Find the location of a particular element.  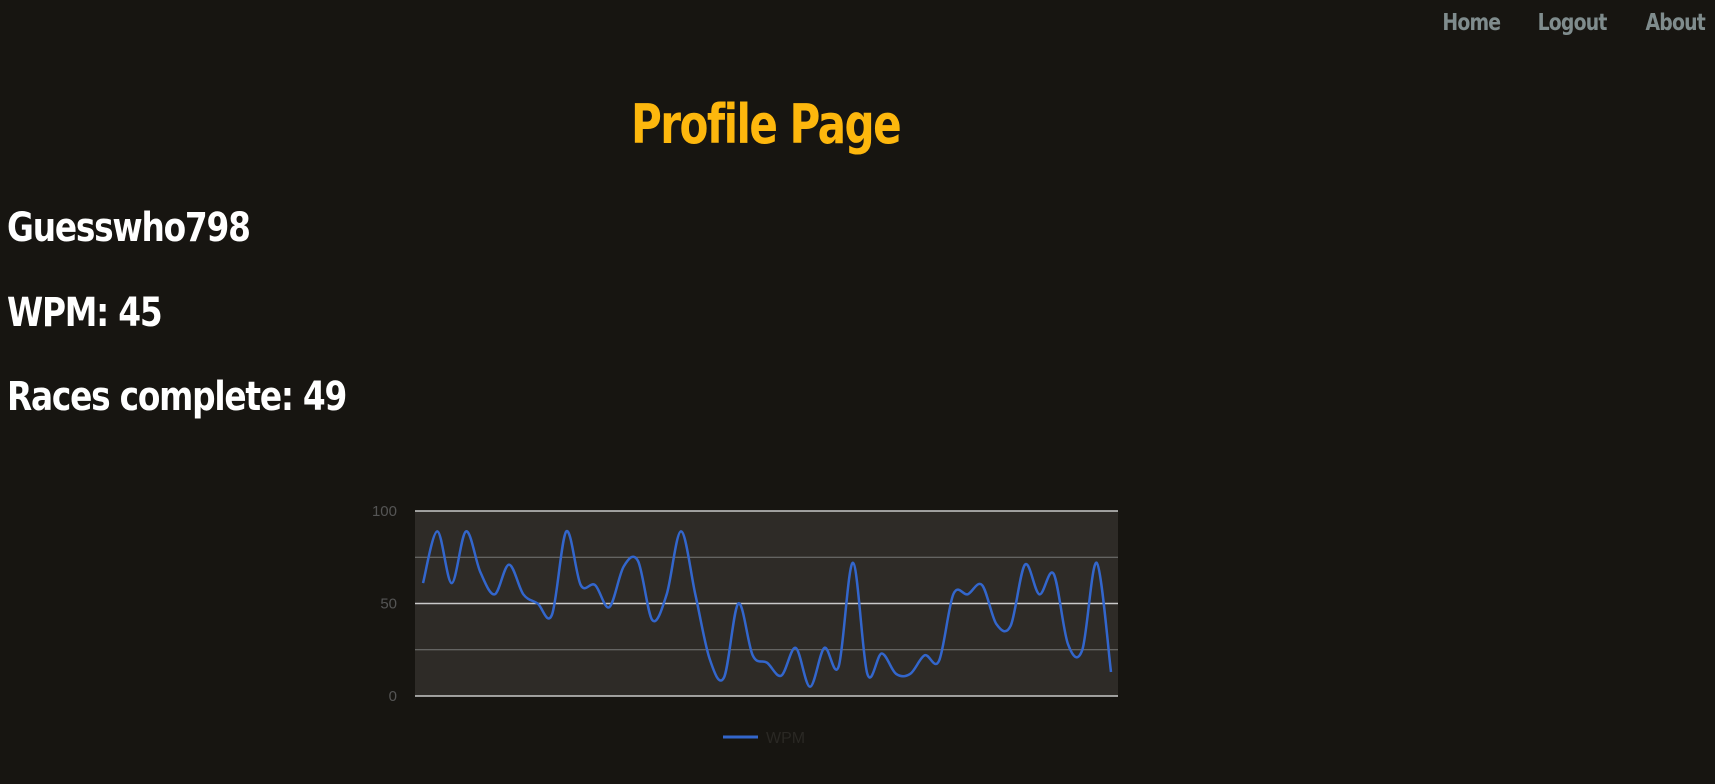

chart-y-tick-label: 0 is located at coordinates (393, 696).